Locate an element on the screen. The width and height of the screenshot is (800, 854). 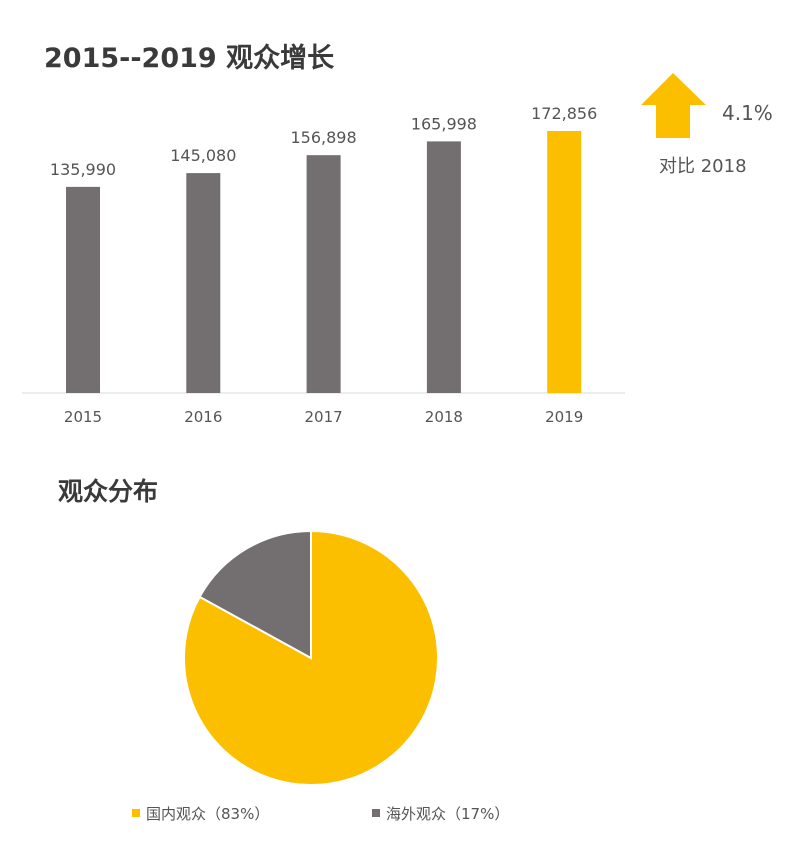
pie-chart-title: 观众分布 is located at coordinates (108, 491).